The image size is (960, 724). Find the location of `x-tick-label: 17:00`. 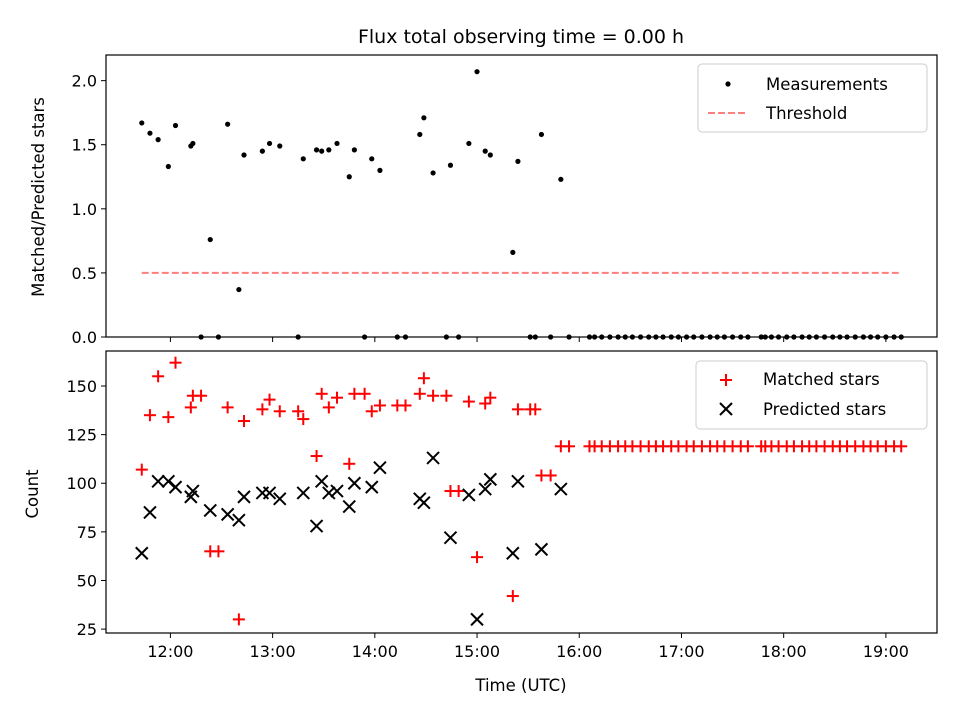

x-tick-label: 17:00 is located at coordinates (681, 651).